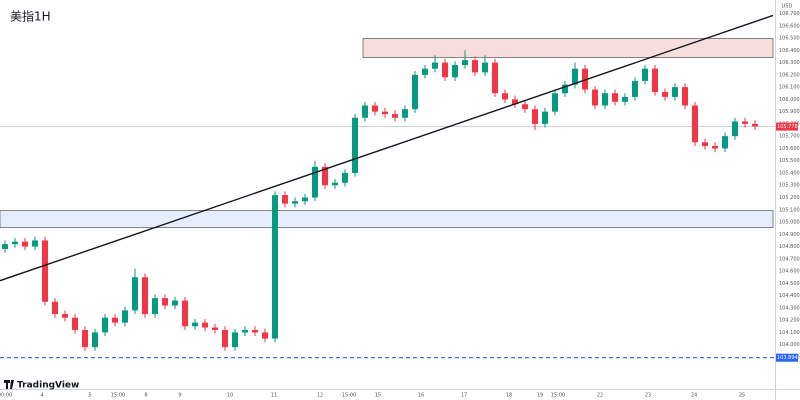  Describe the element at coordinates (378, 396) in the screenshot. I see `x-tick-label: 15` at that location.